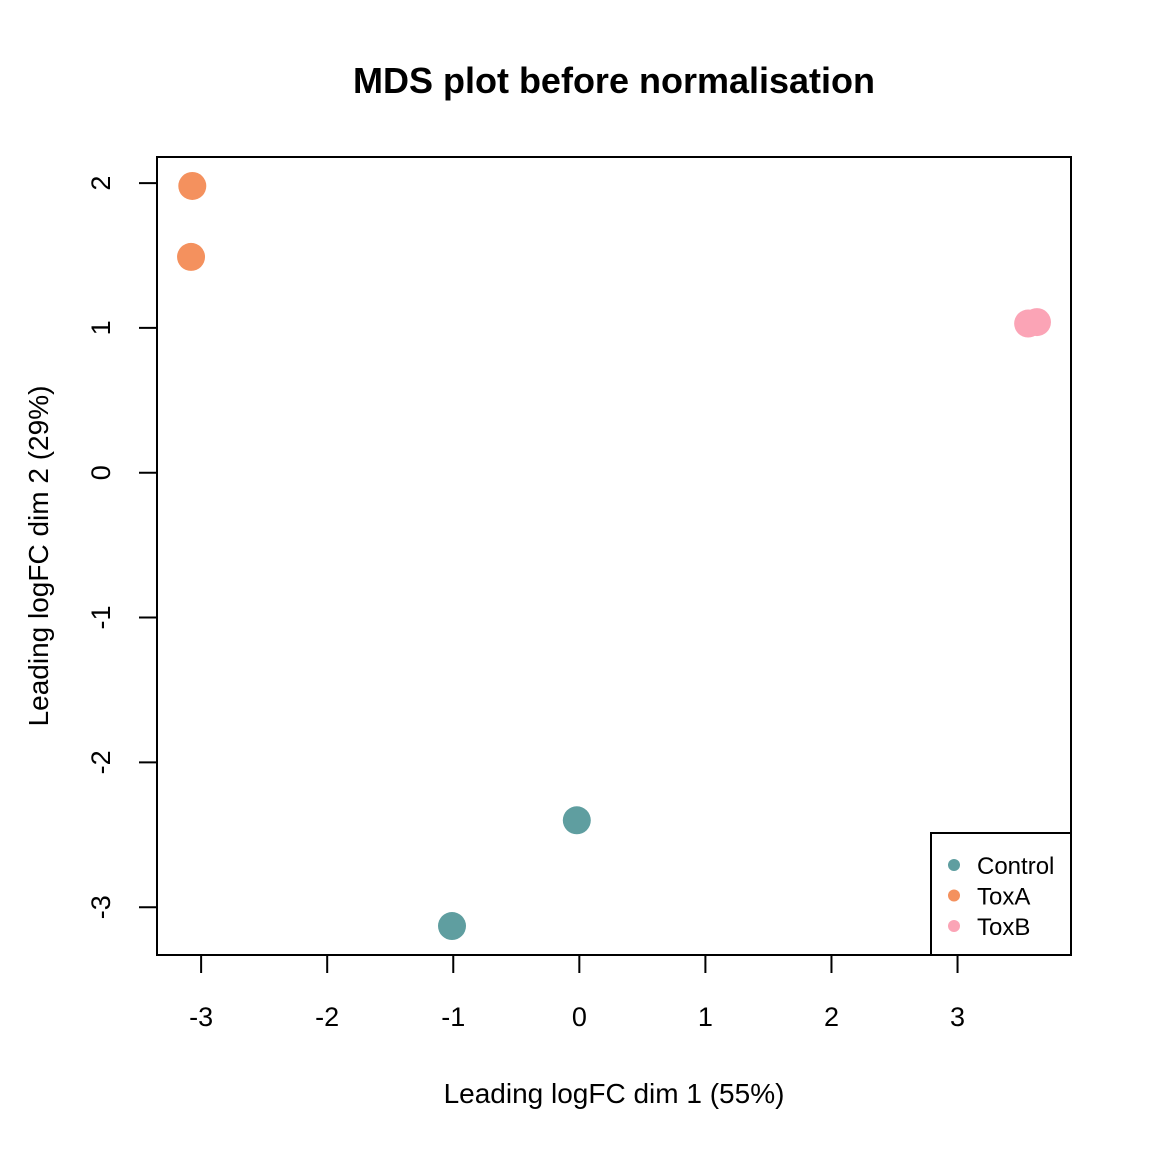 This screenshot has height=1152, width=1152. I want to click on legend-box, so click(1001, 894).